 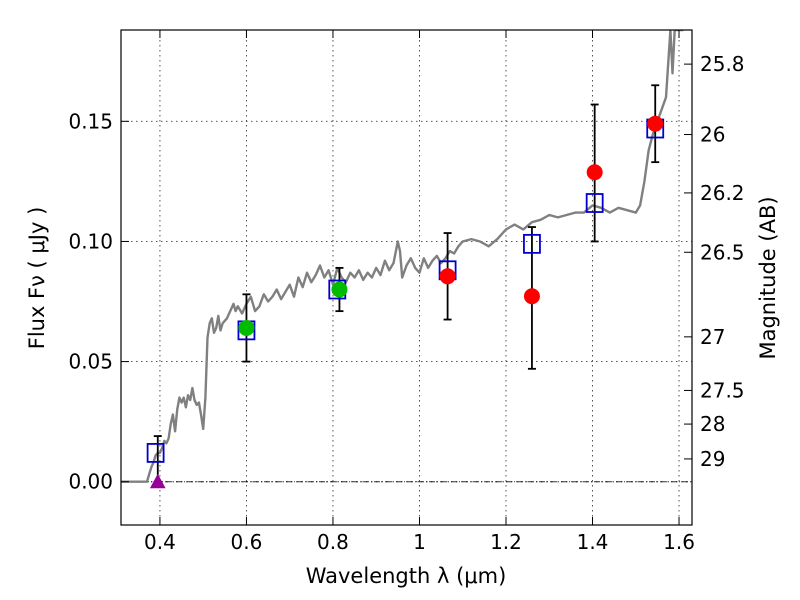 What do you see at coordinates (712, 424) in the screenshot?
I see `y2-tick-label: 28` at bounding box center [712, 424].